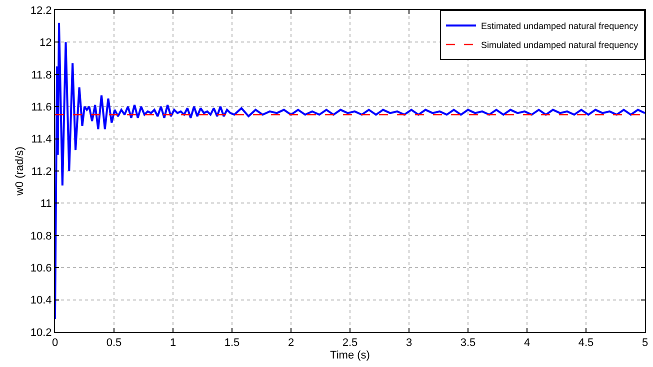 The image size is (653, 367). Describe the element at coordinates (55, 343) in the screenshot. I see `x-tick-label: 0` at that location.